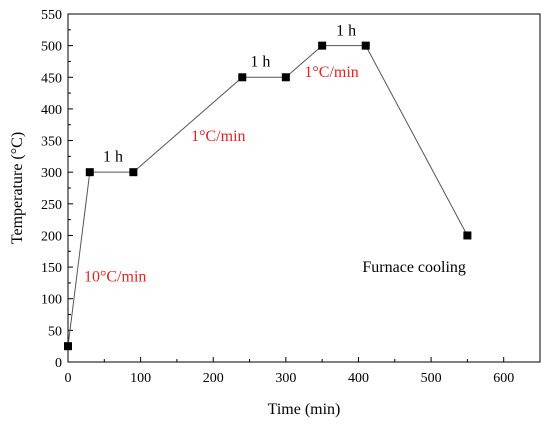  What do you see at coordinates (414, 267) in the screenshot?
I see `annotation-label: Furnace cooling` at bounding box center [414, 267].